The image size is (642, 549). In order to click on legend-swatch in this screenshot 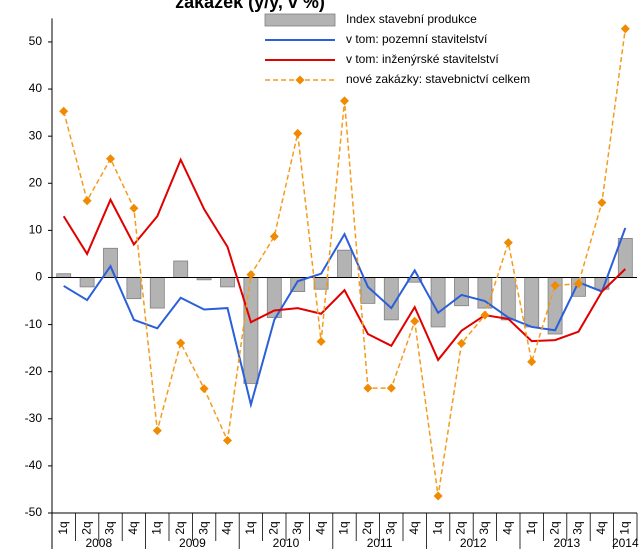, I will do `click(300, 20)`.